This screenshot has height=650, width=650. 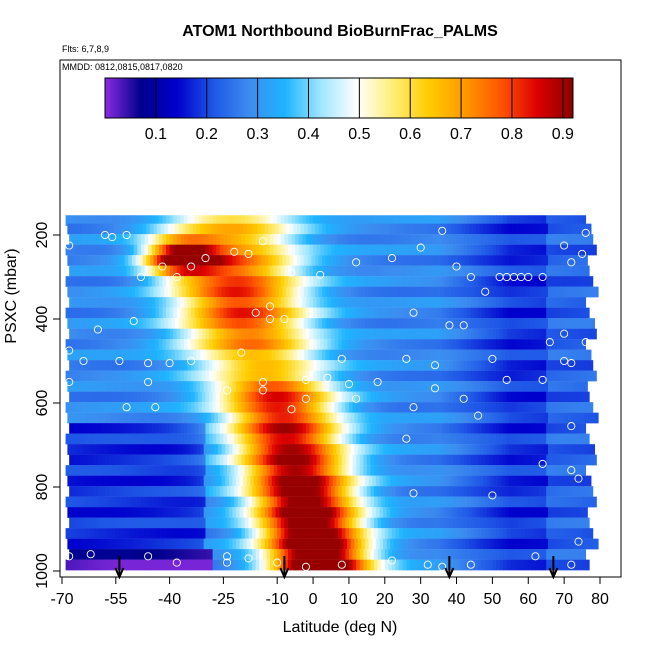 I want to click on sample-point, so click(x=126, y=235).